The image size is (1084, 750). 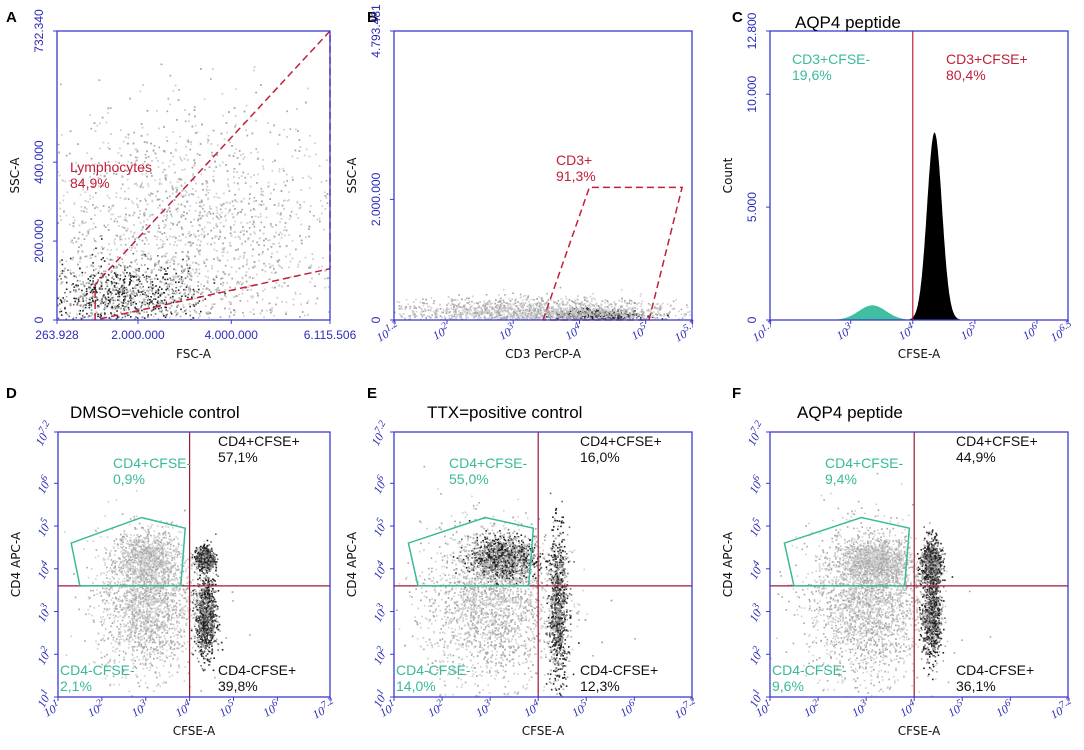 I want to click on panel-B-ylabel: SSC-A, so click(x=352, y=175).